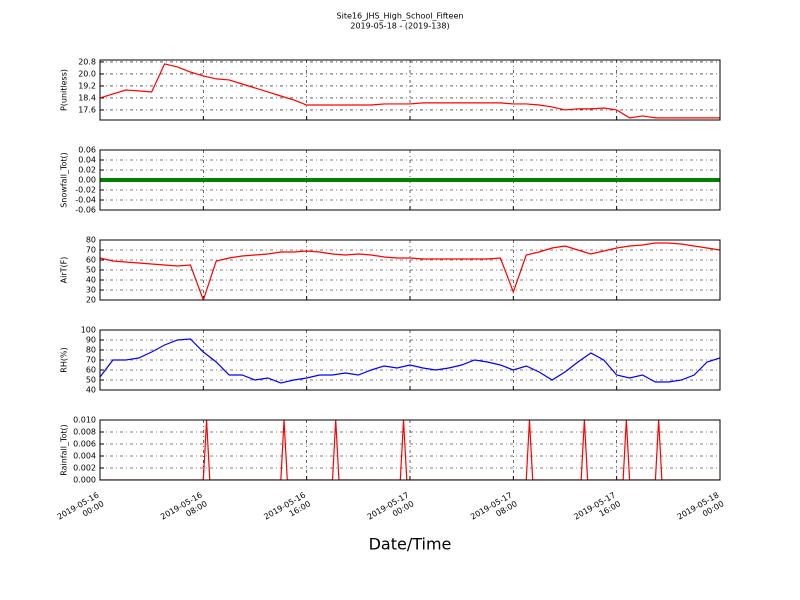  I want to click on y-tick-label: 20.0, so click(87, 73).